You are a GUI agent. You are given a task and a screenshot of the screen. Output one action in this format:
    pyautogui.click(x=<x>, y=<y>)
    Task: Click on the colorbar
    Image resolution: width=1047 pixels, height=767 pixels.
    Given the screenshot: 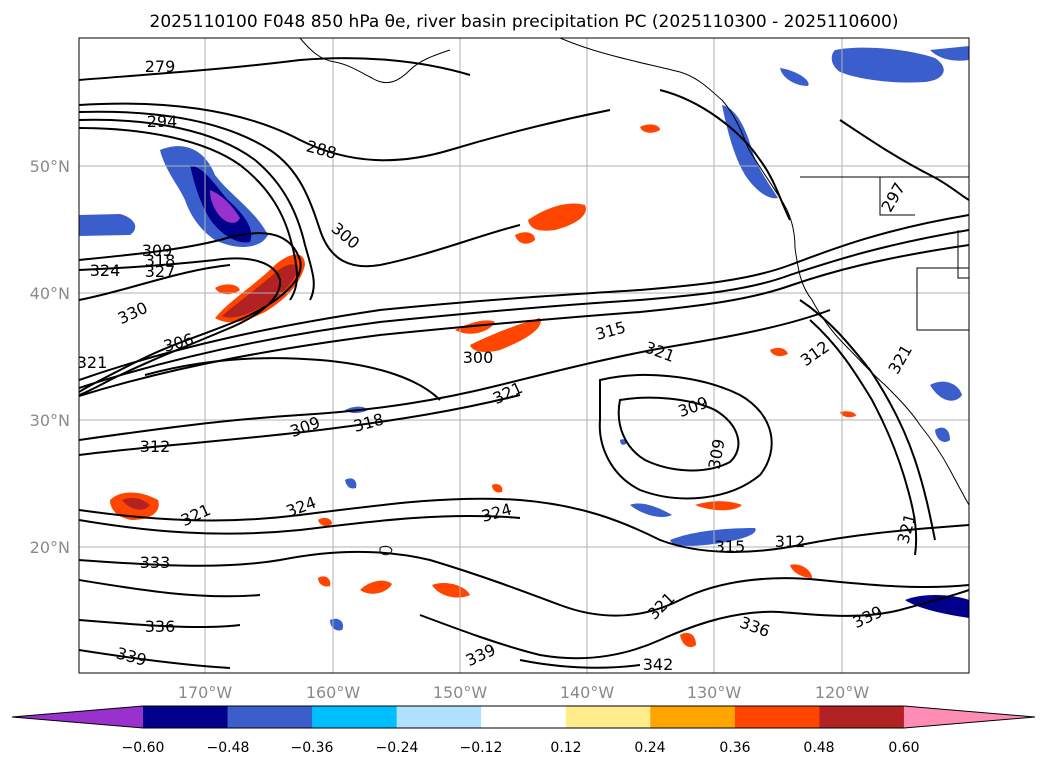 What is the action you would take?
    pyautogui.click(x=523, y=717)
    